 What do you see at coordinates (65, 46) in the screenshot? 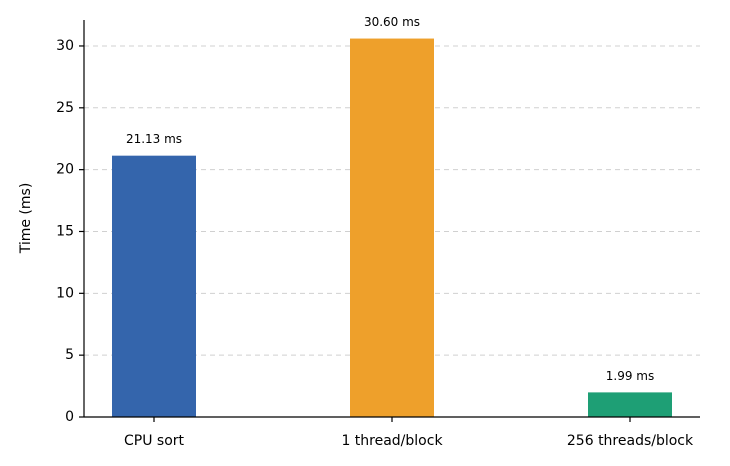
I see `y-tick-label: 30` at bounding box center [65, 46].